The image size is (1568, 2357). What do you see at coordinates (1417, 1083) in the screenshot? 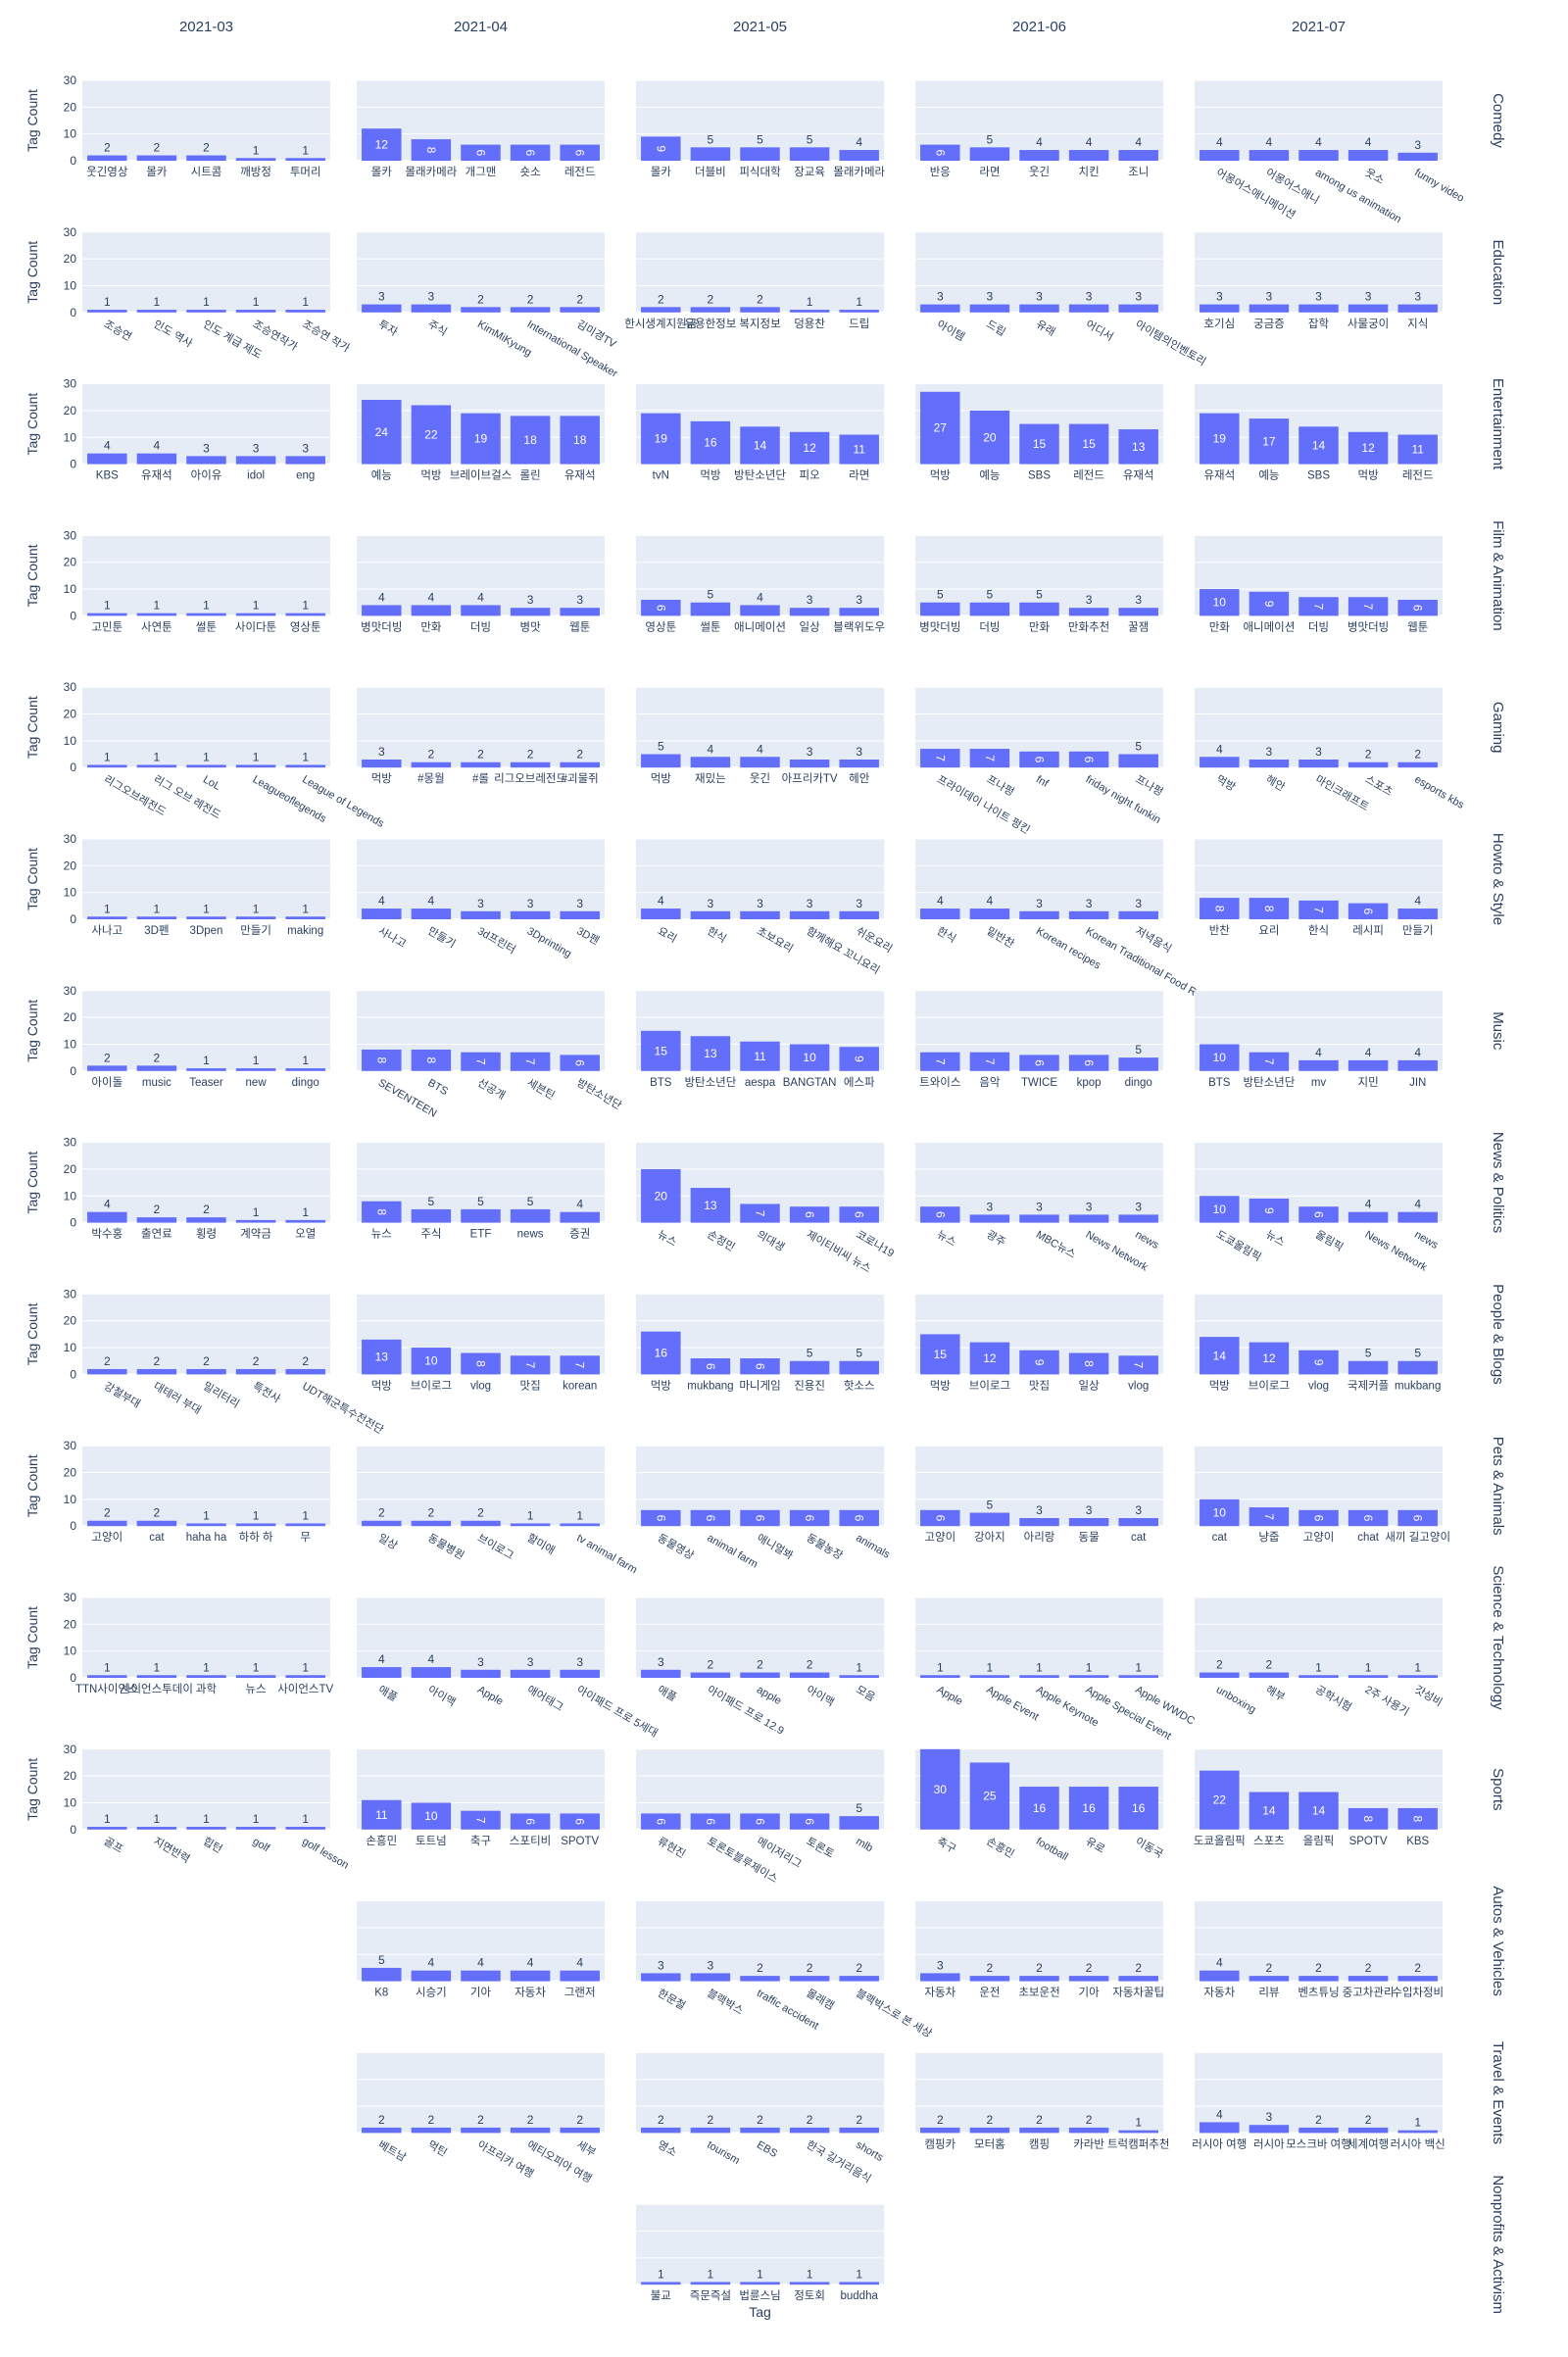
I see `x-tick-label: JIN` at bounding box center [1417, 1083].